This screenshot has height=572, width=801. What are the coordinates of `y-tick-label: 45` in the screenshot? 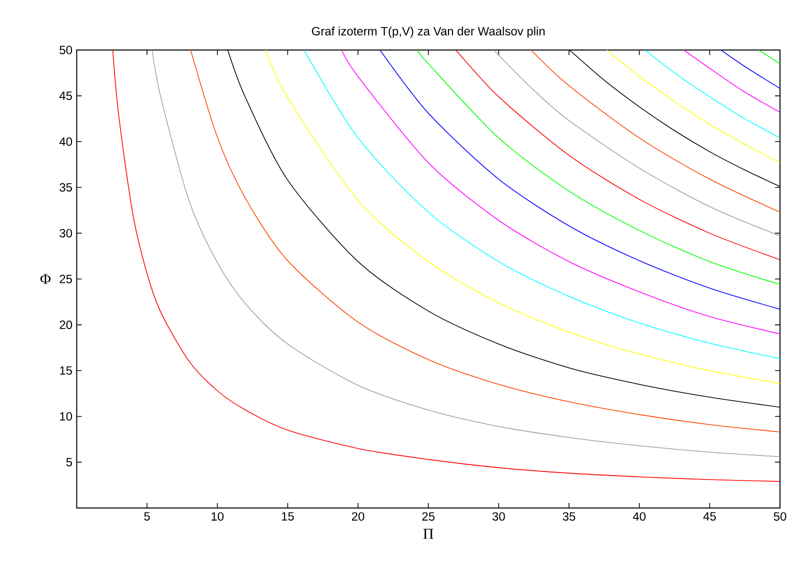 It's located at (65, 96).